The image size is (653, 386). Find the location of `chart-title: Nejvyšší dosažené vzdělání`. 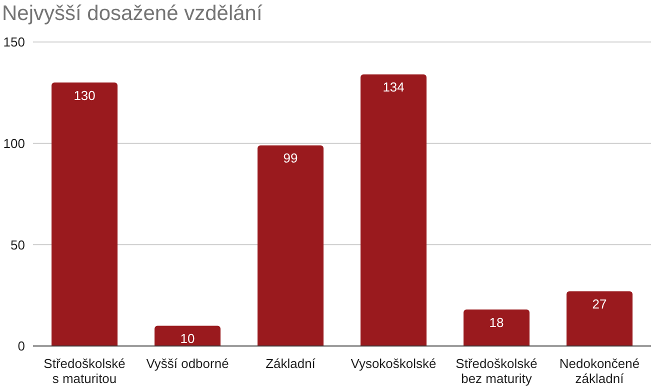

chart-title: Nejvyšší dosažené vzdělání is located at coordinates (132, 14).